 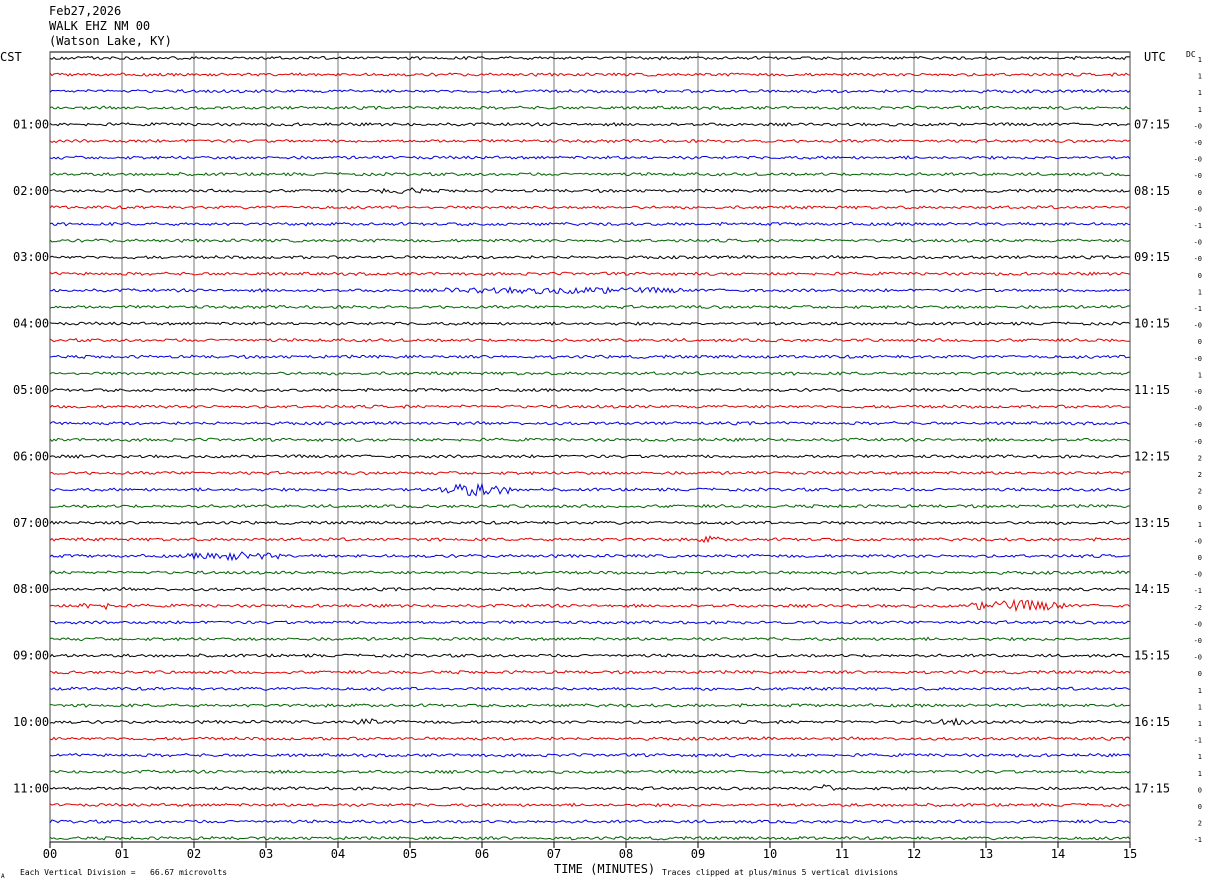 What do you see at coordinates (266, 854) in the screenshot?
I see `x-tick-label: 03` at bounding box center [266, 854].